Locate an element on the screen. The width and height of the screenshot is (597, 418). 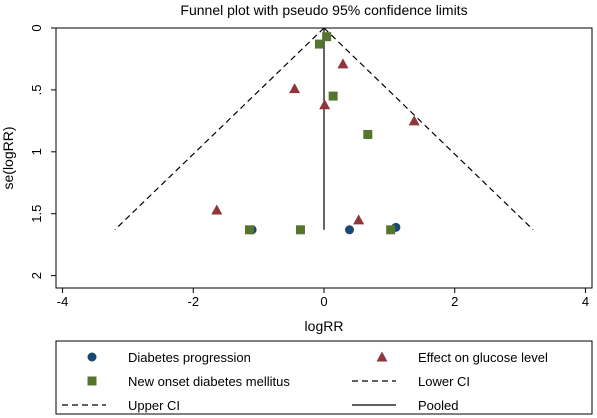
x-axis-label: logRR is located at coordinates (324, 326).